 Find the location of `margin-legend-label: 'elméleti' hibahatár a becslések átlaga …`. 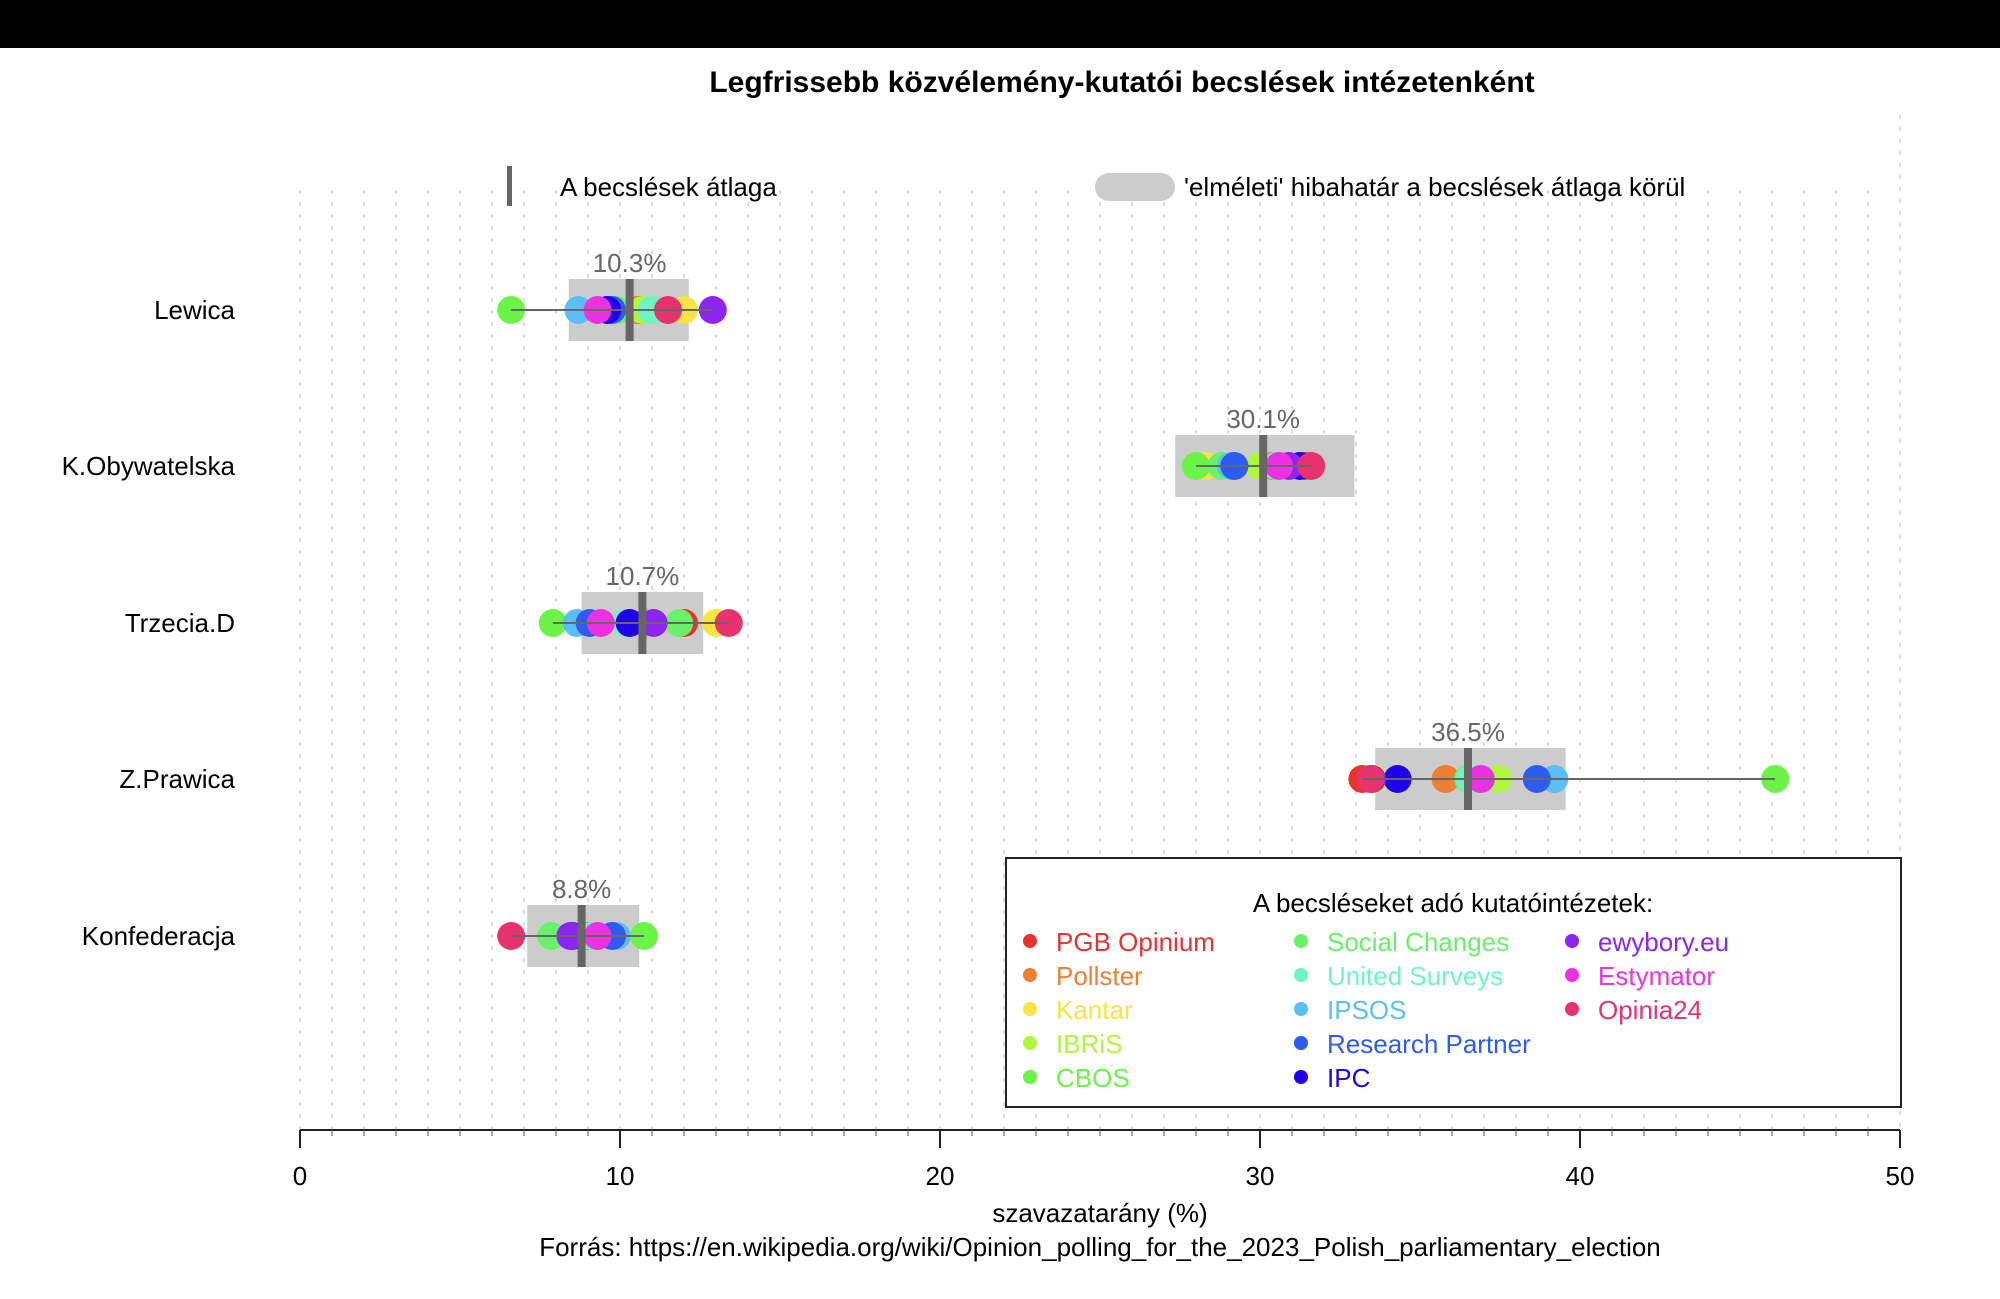

margin-legend-label: 'elméleti' hibahatár a becslések átlaga … is located at coordinates (1434, 187).